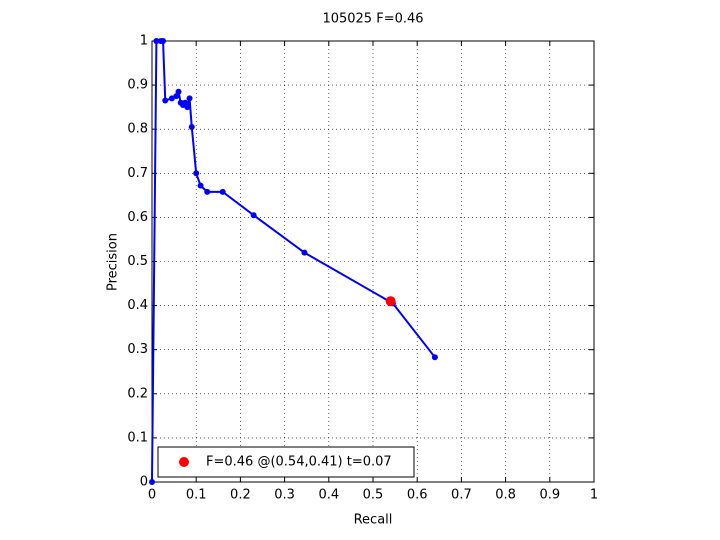  Describe the element at coordinates (417, 495) in the screenshot. I see `x-tick-label: 0.6` at that location.